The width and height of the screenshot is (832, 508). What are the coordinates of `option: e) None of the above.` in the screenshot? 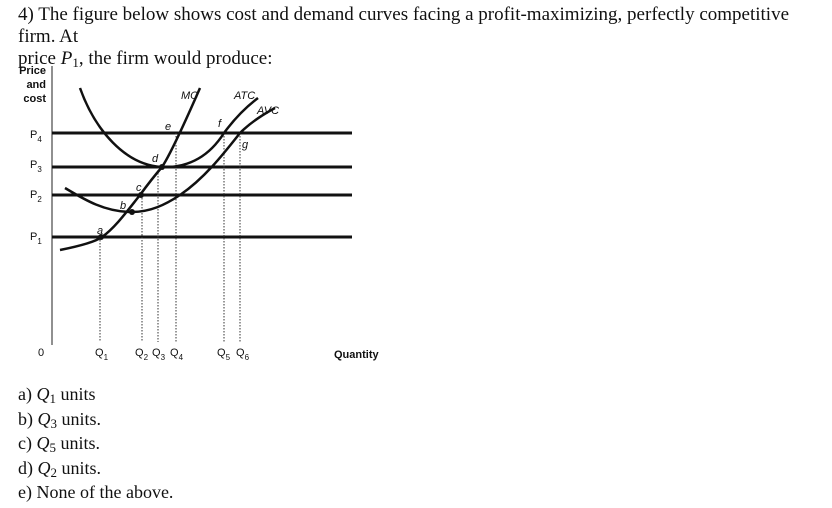 It's located at (95, 492).